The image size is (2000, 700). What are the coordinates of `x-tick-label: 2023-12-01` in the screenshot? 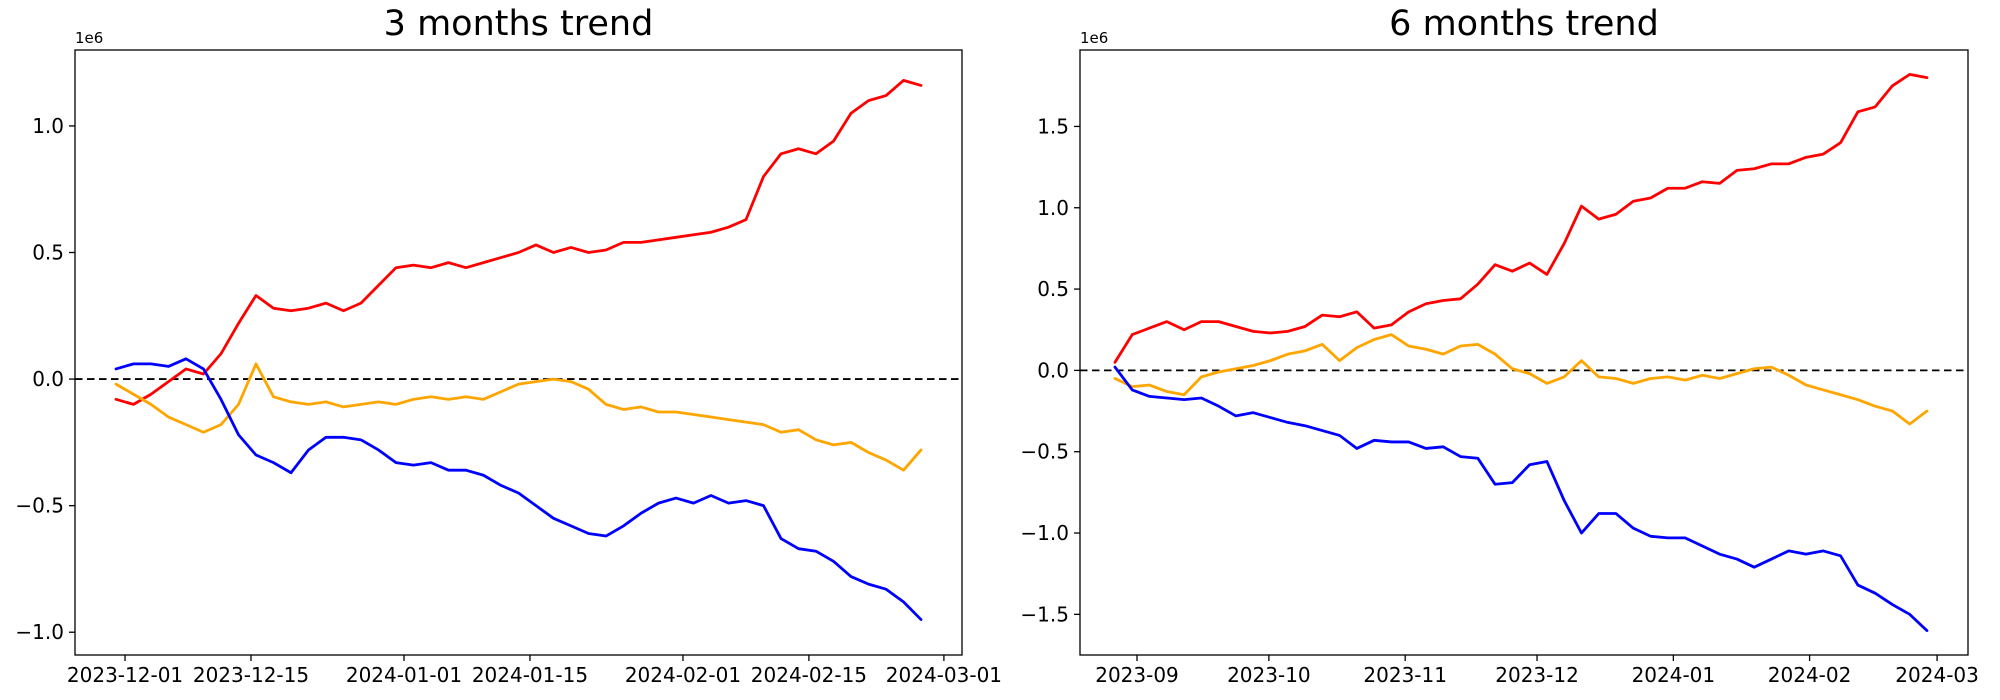 It's located at (125, 675).